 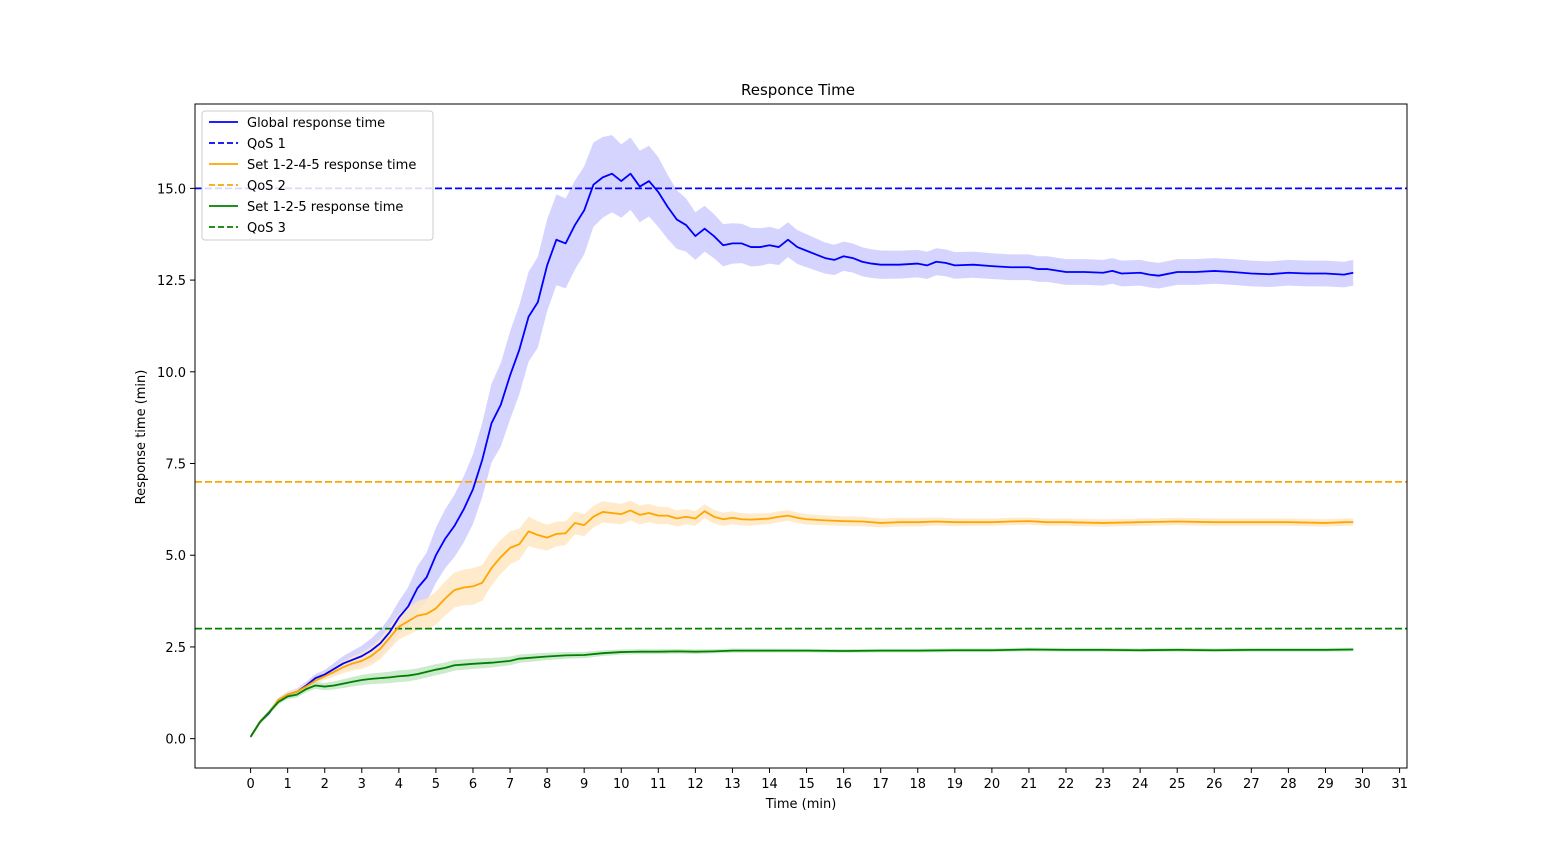 What do you see at coordinates (141, 437) in the screenshot?
I see `y-axis-label: Response time (min)` at bounding box center [141, 437].